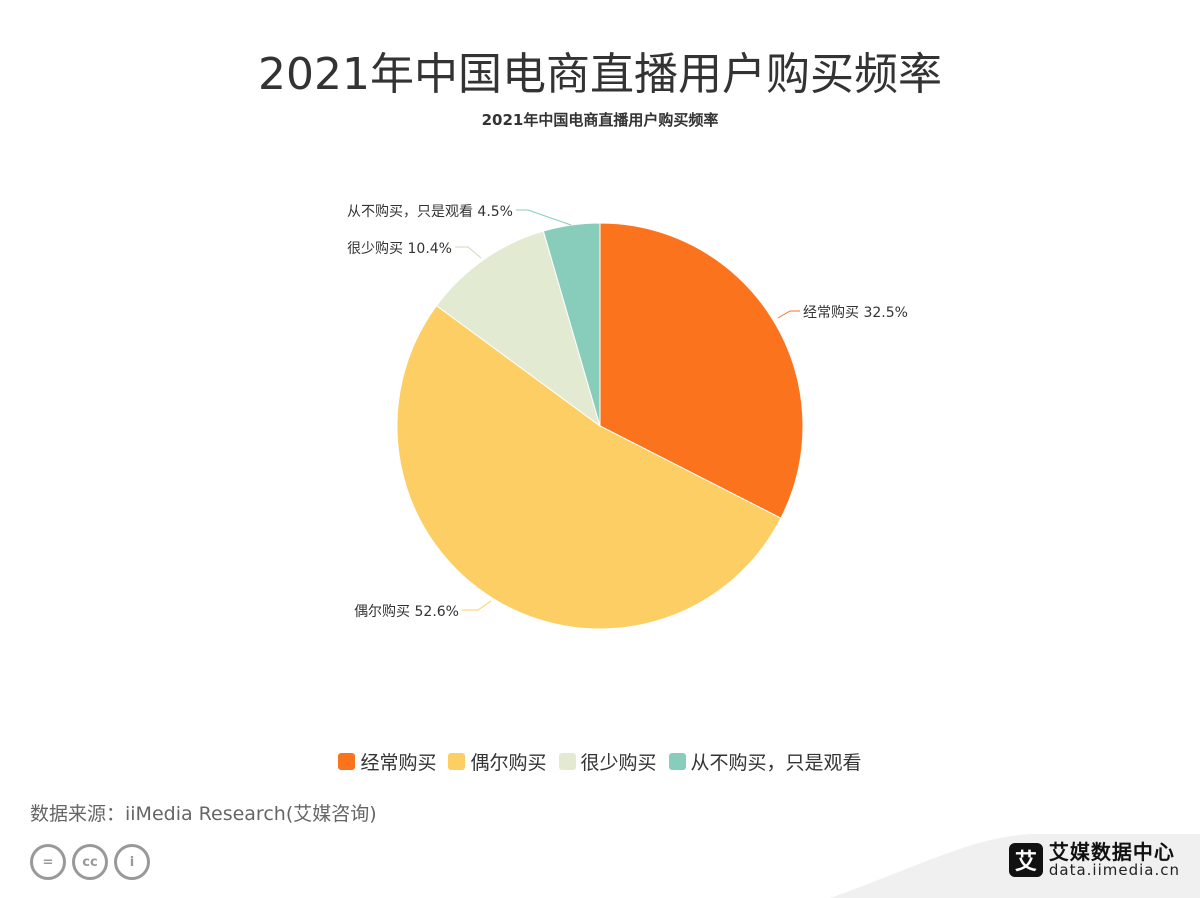 The image size is (1200, 898). I want to click on equals-icon: =, so click(48, 862).